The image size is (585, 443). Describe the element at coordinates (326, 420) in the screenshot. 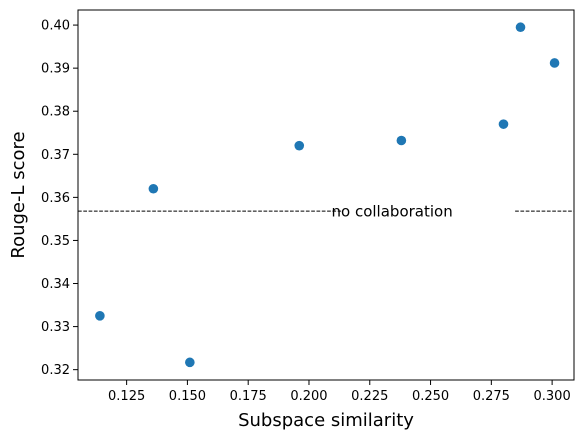

I see `x-axis-label: Subspace similarity` at that location.